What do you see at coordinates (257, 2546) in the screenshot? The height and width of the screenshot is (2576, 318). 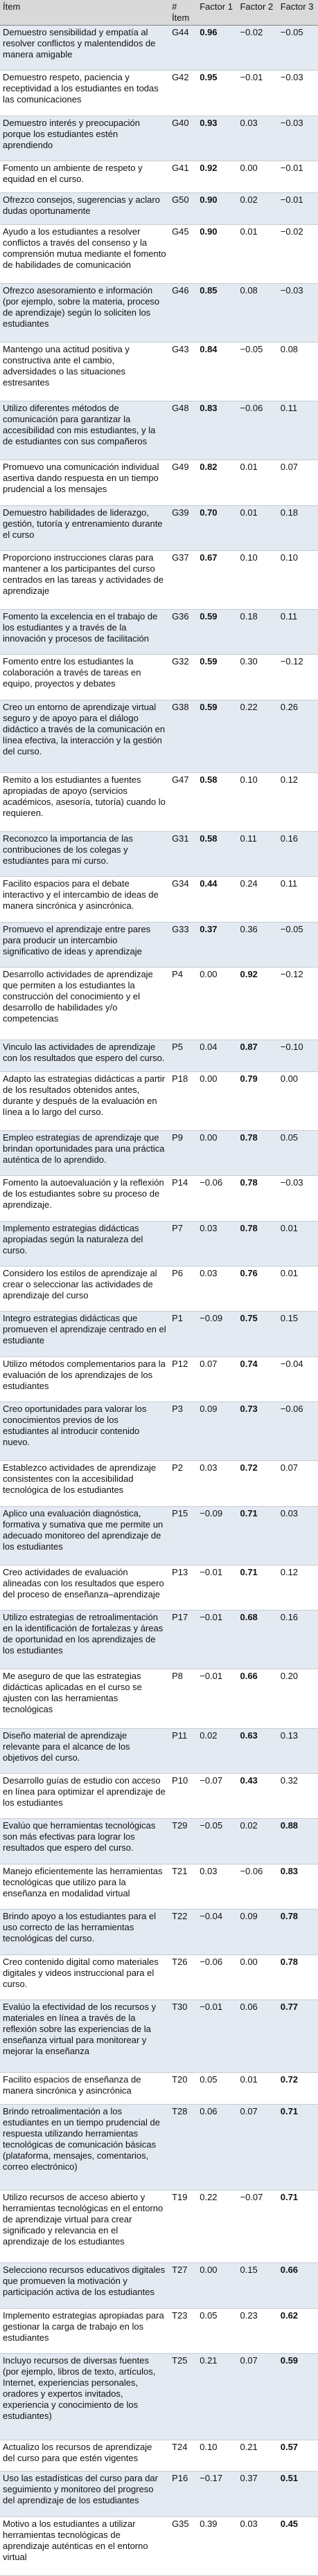 I see `factor-loading: 0.03` at bounding box center [257, 2546].